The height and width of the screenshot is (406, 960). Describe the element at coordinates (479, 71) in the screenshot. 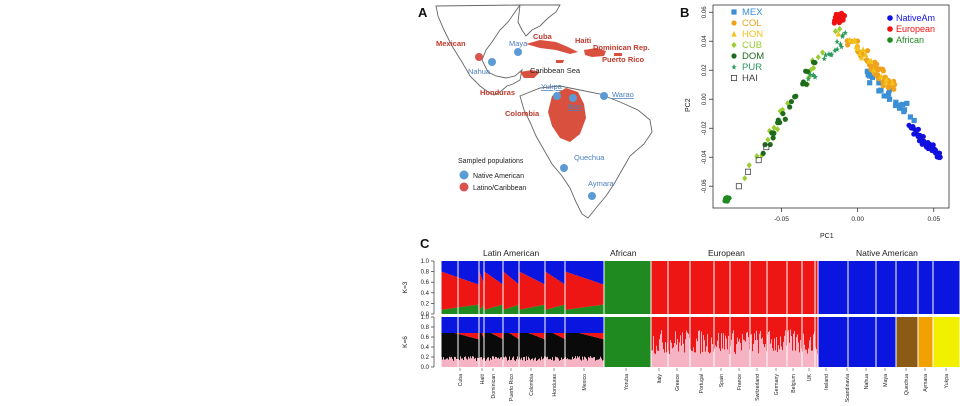

I see `site-label: Nahua` at that location.